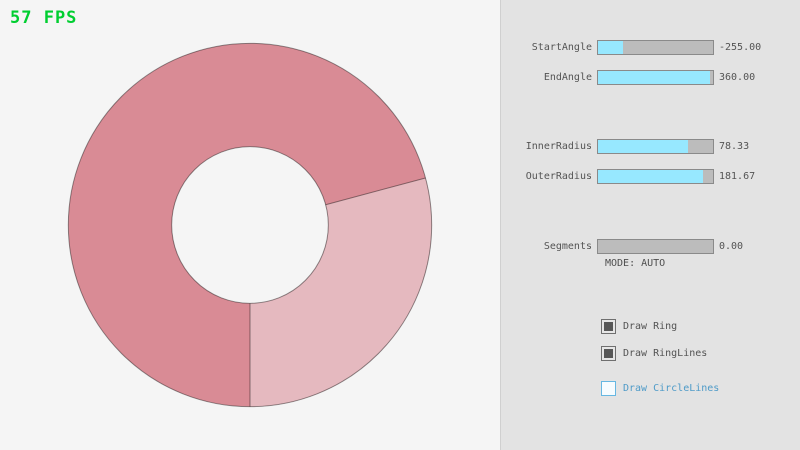 Image resolution: width=800 pixels, height=450 pixels. I want to click on start-angle-value: -255.00, so click(740, 47).